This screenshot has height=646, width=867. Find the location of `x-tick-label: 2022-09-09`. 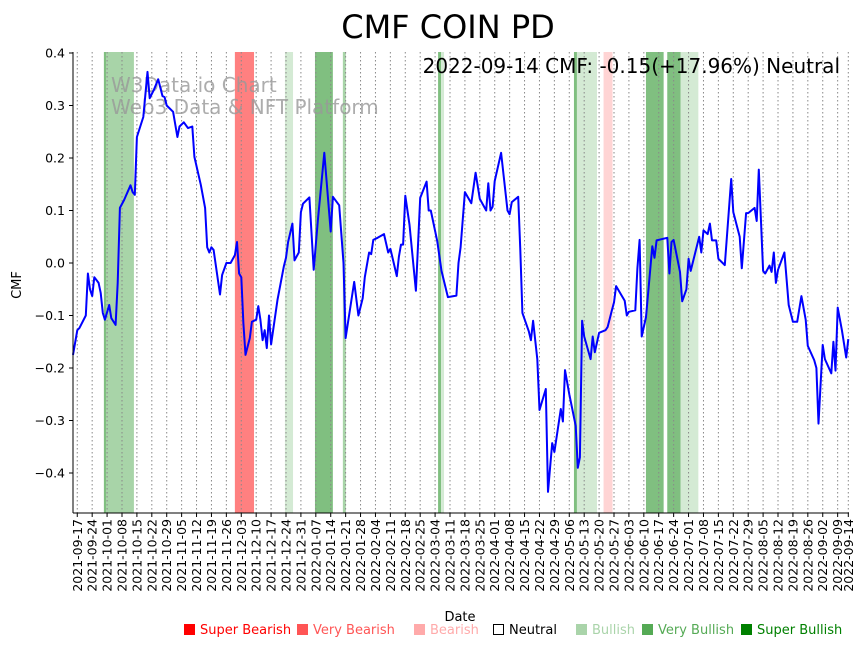

x-tick-label: 2022-09-09 is located at coordinates (837, 555).